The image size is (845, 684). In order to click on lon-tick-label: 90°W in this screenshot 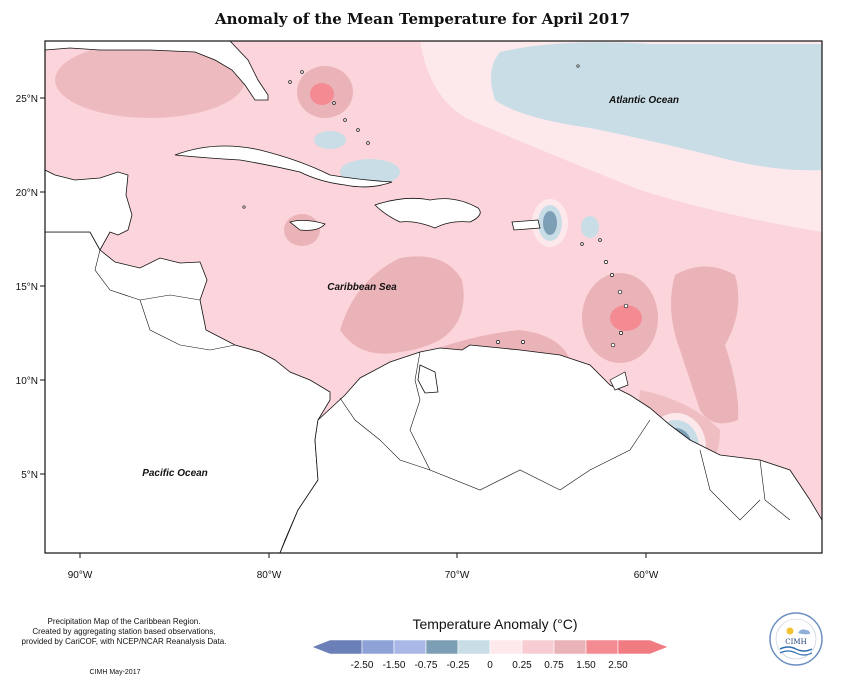, I will do `click(80, 575)`.